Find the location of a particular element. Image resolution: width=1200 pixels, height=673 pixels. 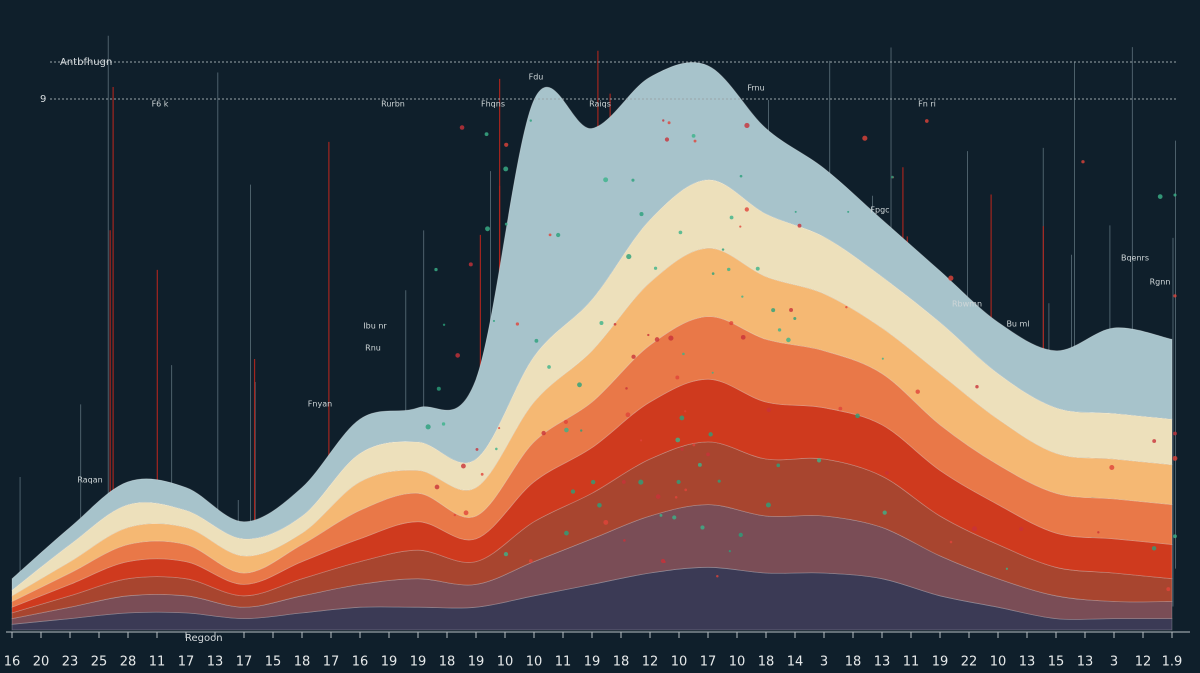

x-tick-label: 14 is located at coordinates (795, 662).